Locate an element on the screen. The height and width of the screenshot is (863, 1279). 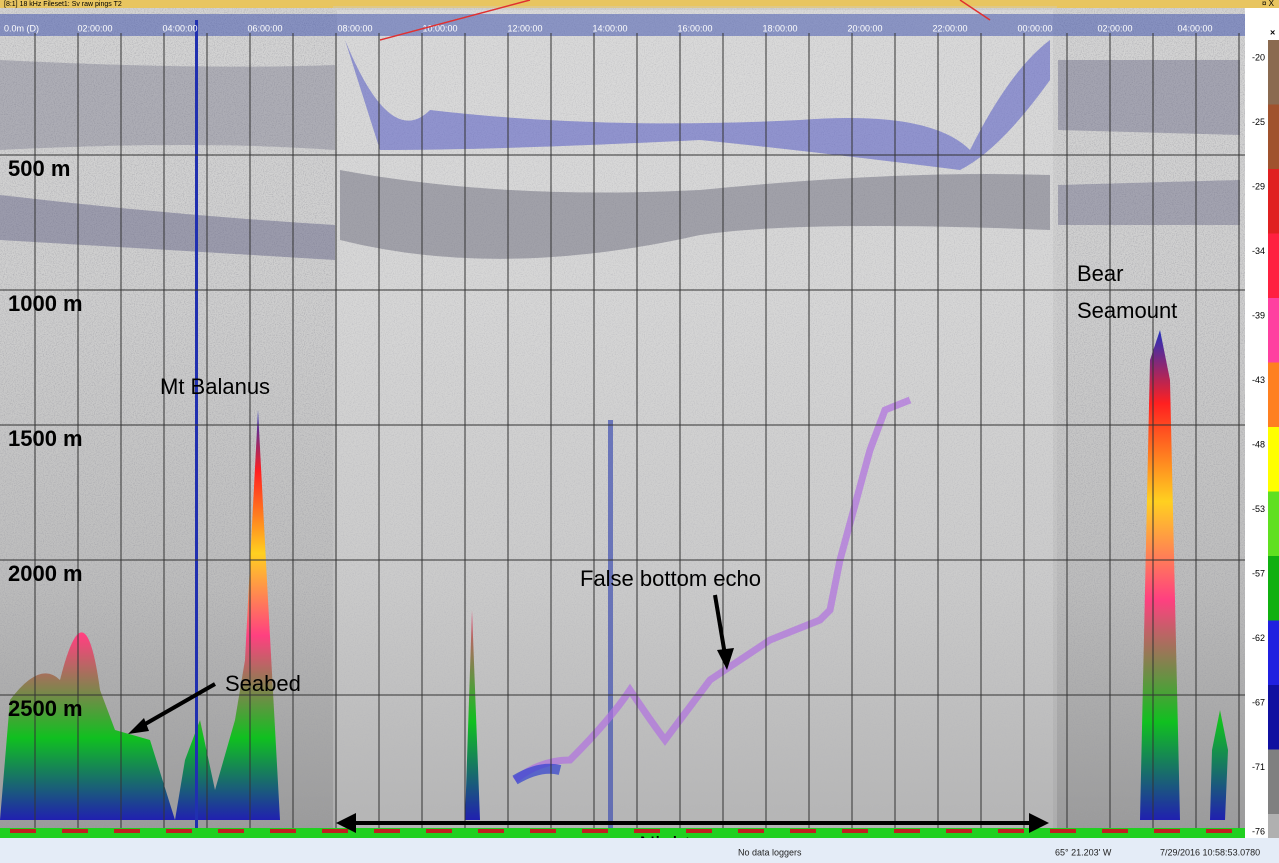
time-label: 18:00:00 is located at coordinates (779, 28).